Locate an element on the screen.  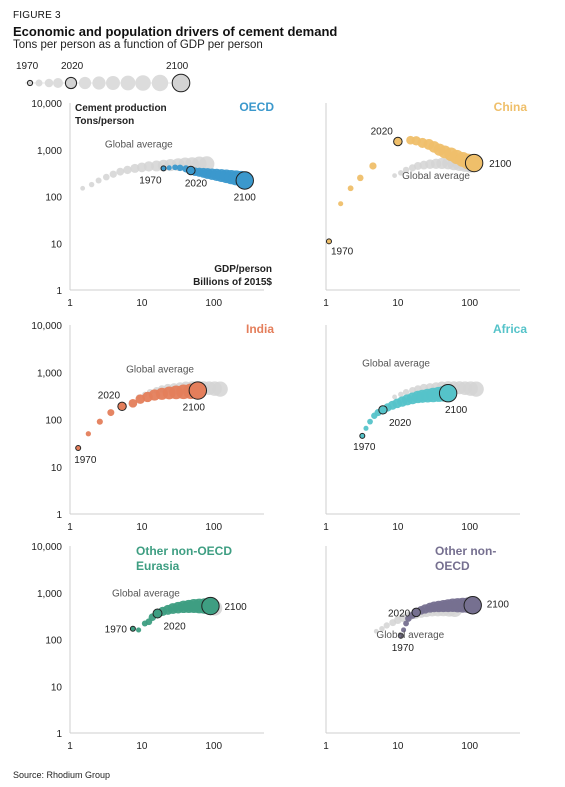
source-note: Source: Rhodium Group is located at coordinates (62, 775).